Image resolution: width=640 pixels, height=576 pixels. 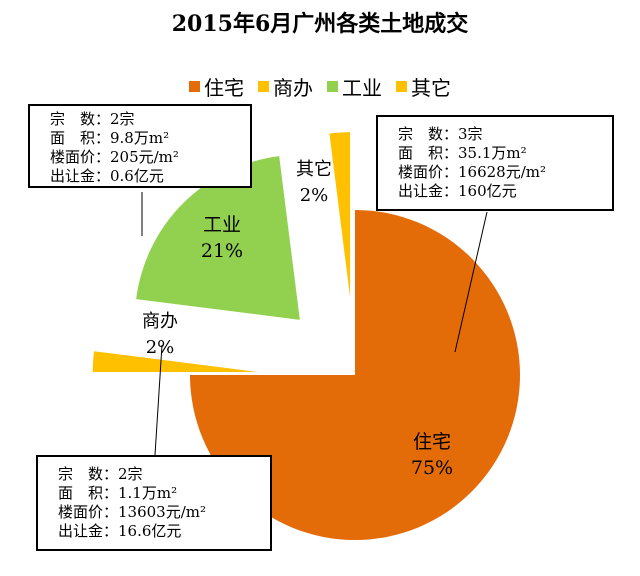 I want to click on slice-other, so click(x=340, y=215).